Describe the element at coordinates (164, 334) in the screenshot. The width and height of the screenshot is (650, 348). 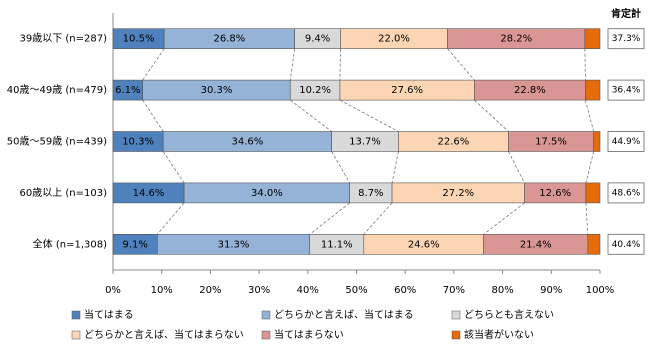
I see `legend-label: どちらかと言えば、当てはまらない` at that location.